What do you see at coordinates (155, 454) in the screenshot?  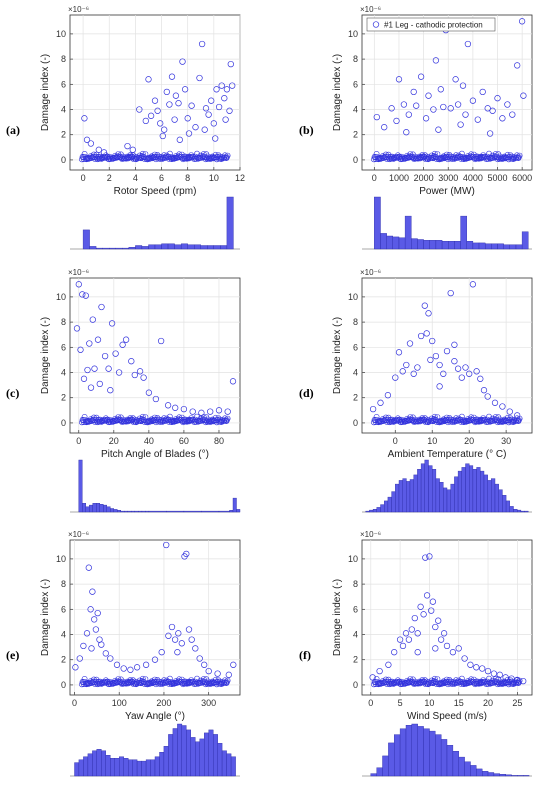 I see `x-axis-label: Pitch Angle of Blades (°)` at bounding box center [155, 454].